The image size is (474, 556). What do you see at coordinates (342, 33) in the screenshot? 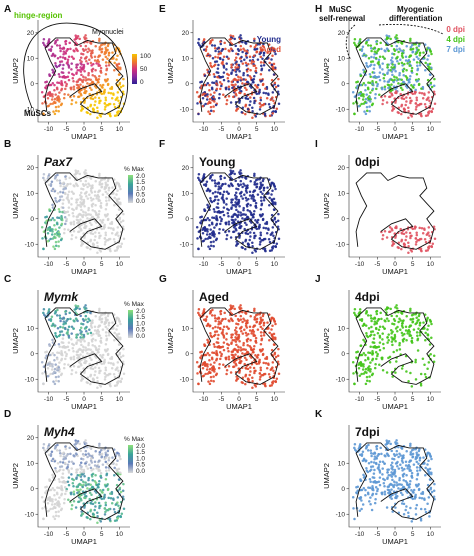
I see `y-tick-label: 20` at bounding box center [342, 33].